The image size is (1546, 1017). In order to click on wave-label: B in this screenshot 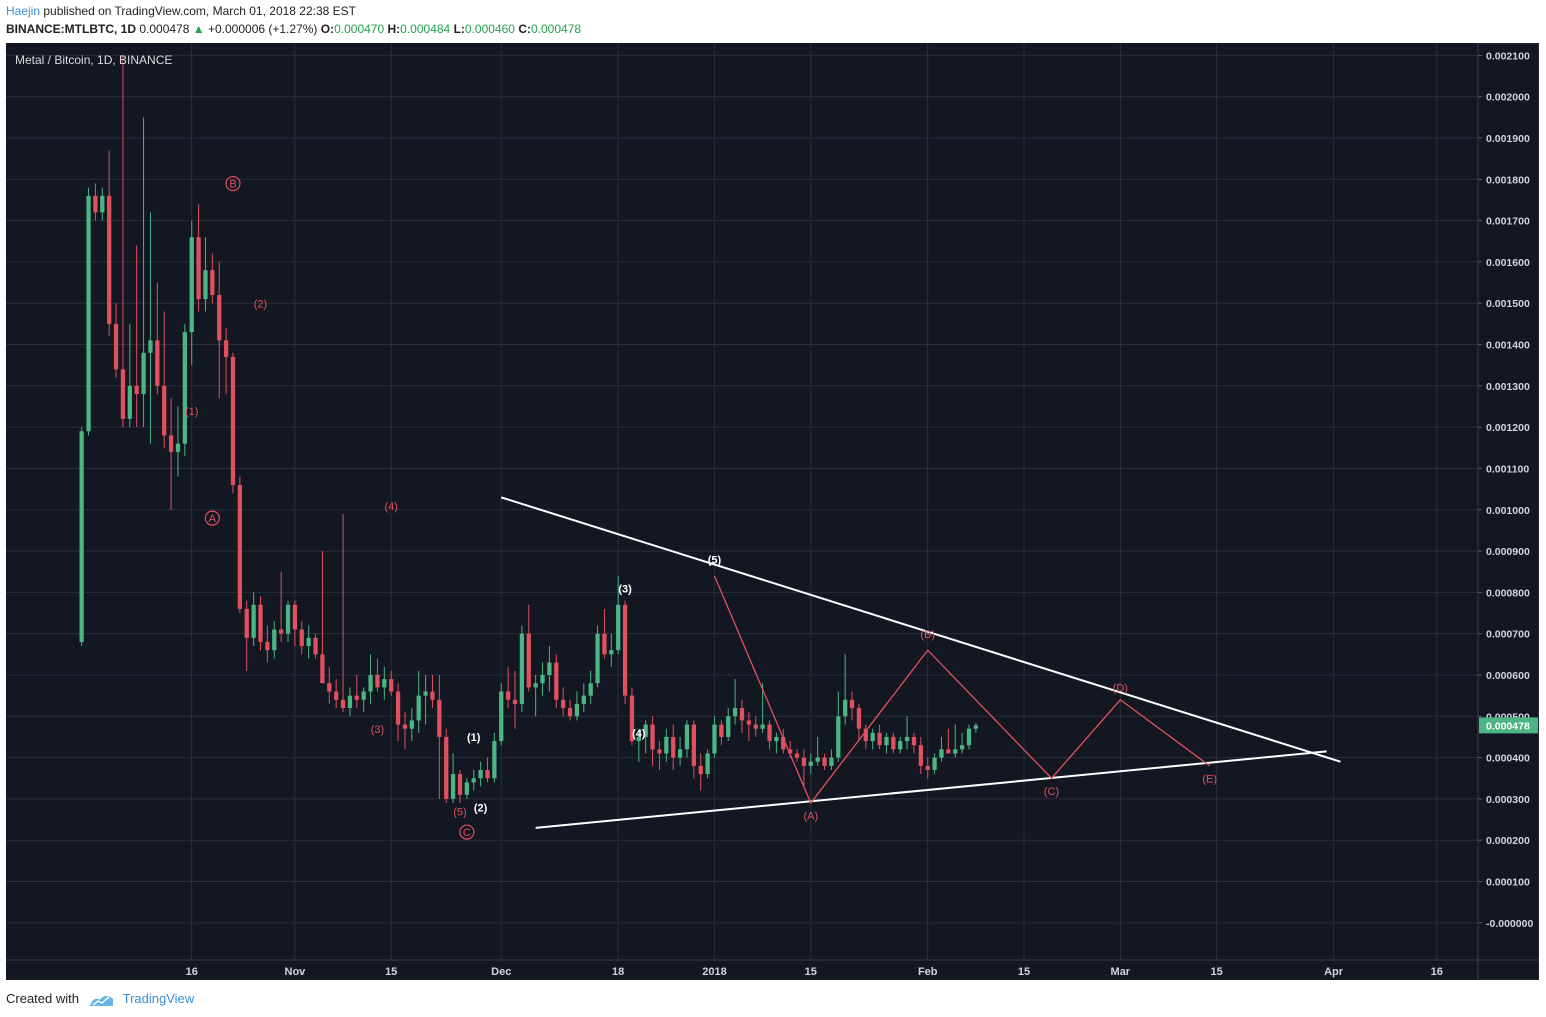, I will do `click(232, 185)`.